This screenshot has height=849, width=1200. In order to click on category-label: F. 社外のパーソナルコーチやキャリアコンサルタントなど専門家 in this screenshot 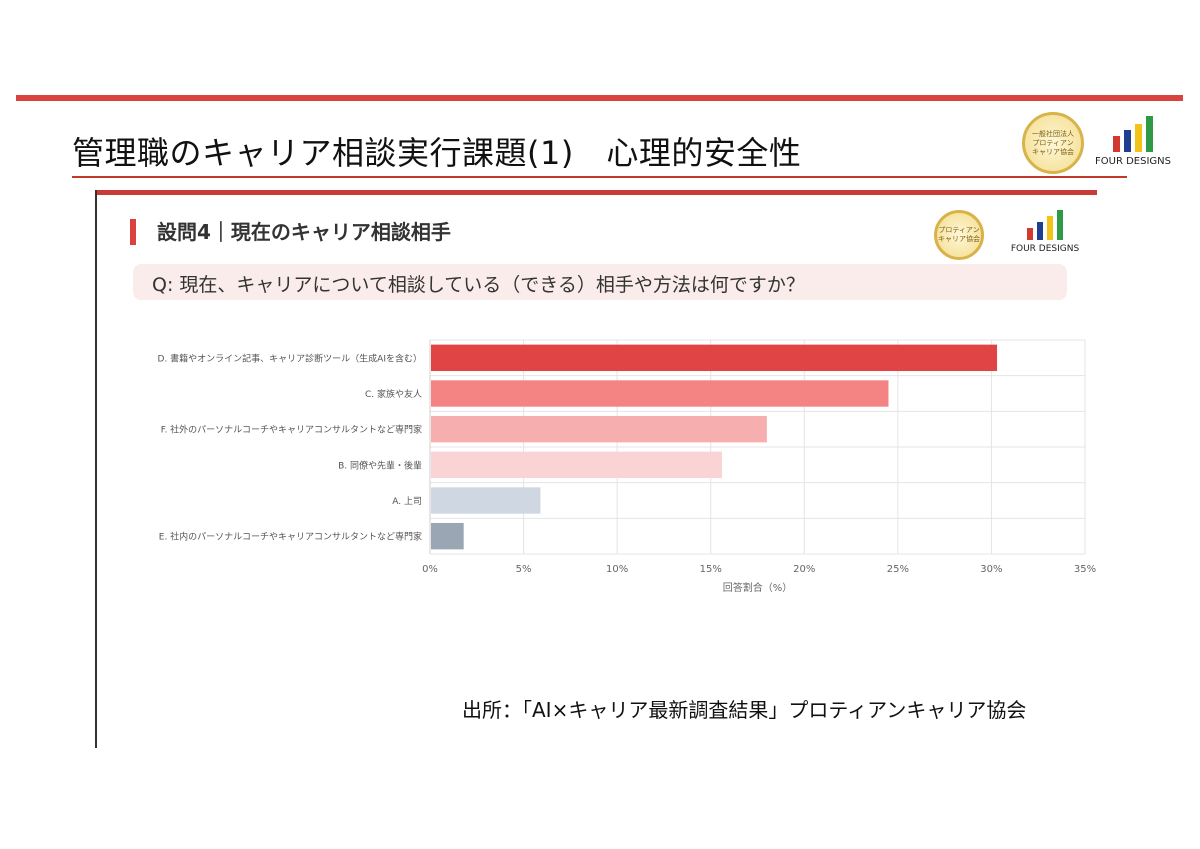, I will do `click(291, 430)`.